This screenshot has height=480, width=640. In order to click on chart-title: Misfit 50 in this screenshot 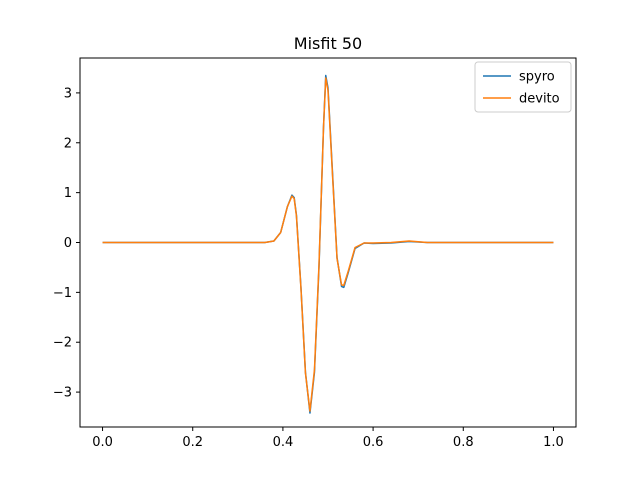, I will do `click(328, 43)`.